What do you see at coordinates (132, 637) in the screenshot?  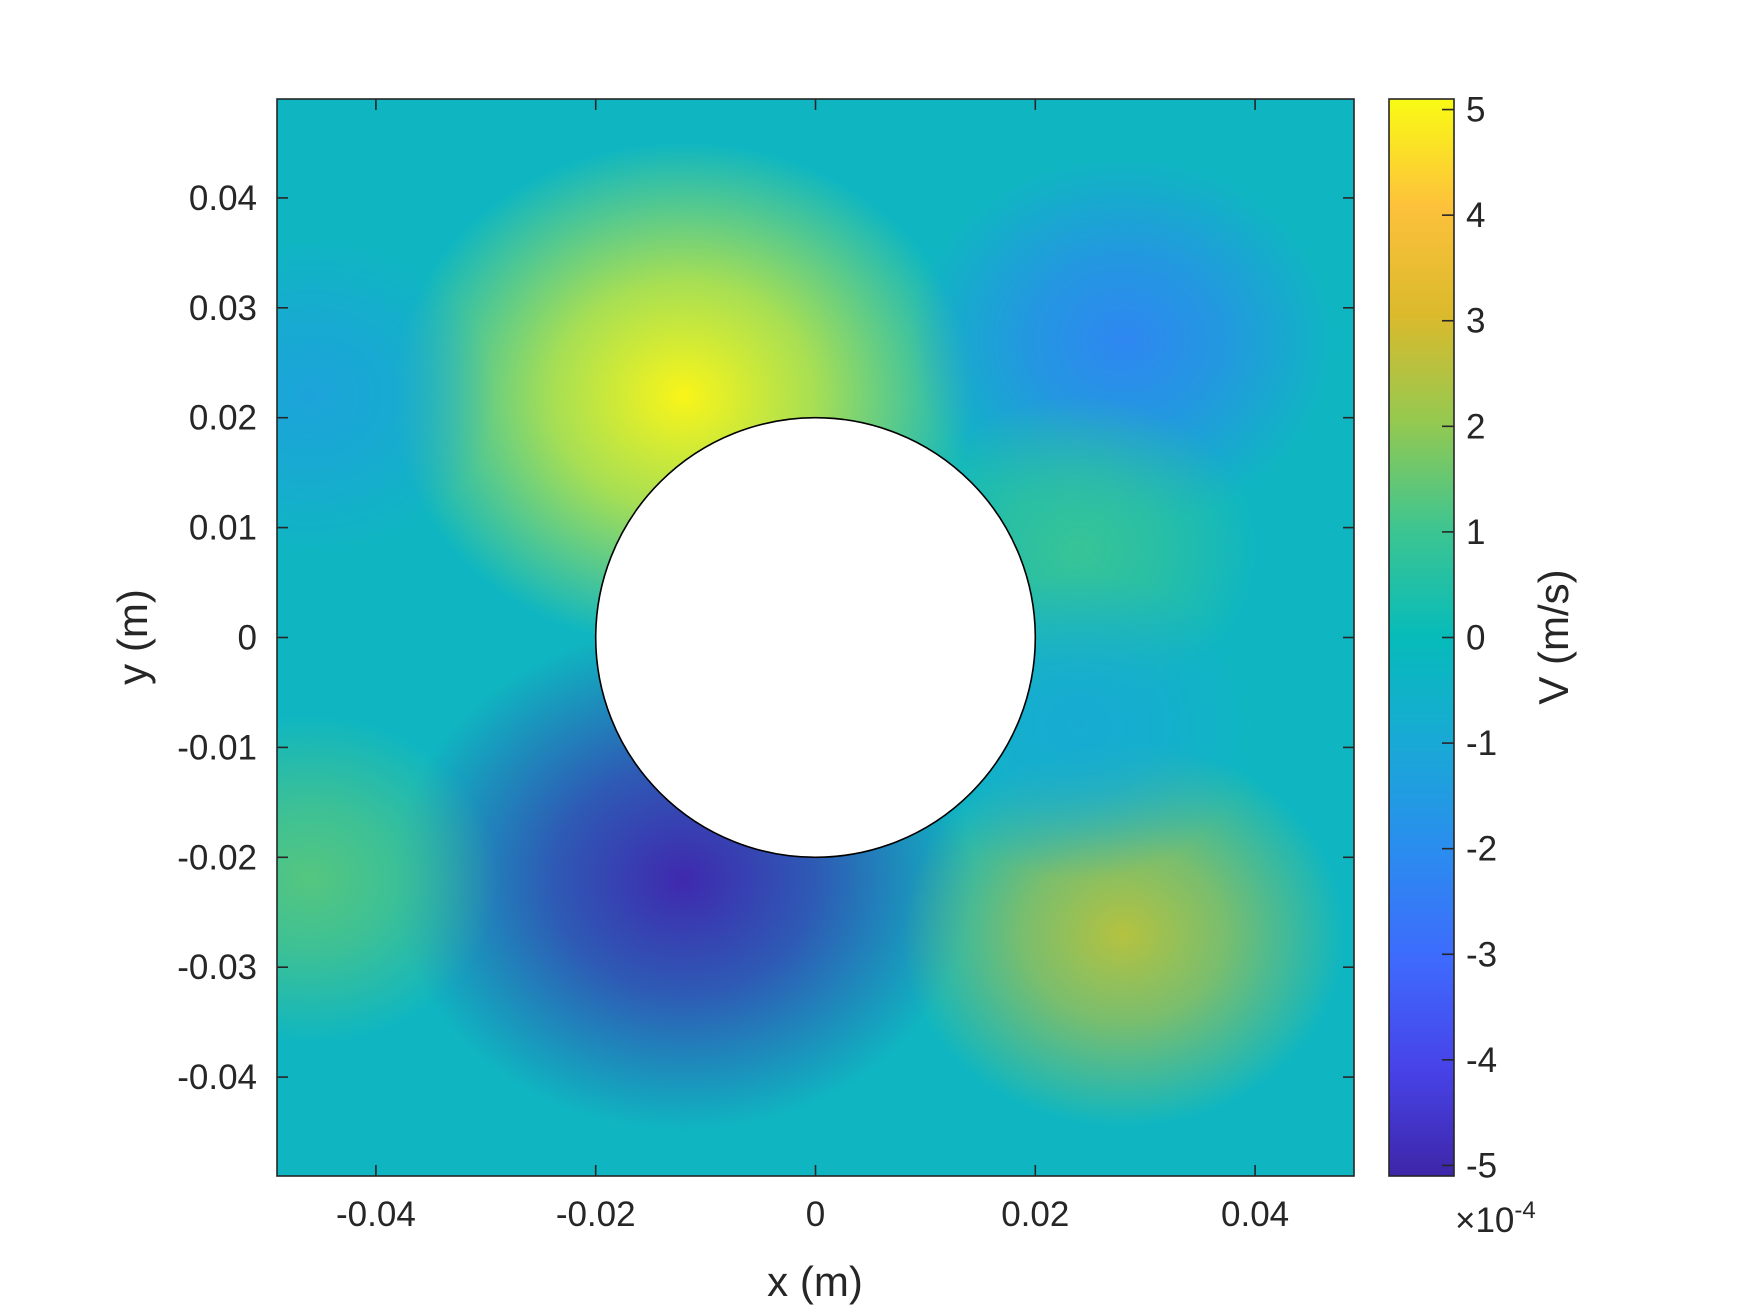 I see `y-axis-label: y (m)` at bounding box center [132, 637].